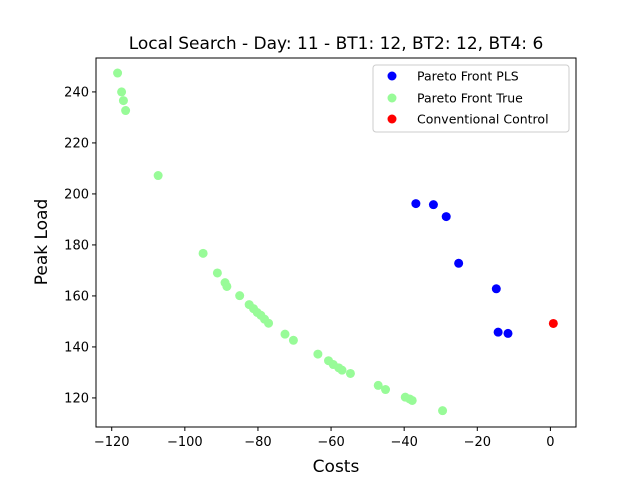 Image resolution: width=640 pixels, height=480 pixels. What do you see at coordinates (76, 143) in the screenshot?
I see `y-tick-label: 220` at bounding box center [76, 143].